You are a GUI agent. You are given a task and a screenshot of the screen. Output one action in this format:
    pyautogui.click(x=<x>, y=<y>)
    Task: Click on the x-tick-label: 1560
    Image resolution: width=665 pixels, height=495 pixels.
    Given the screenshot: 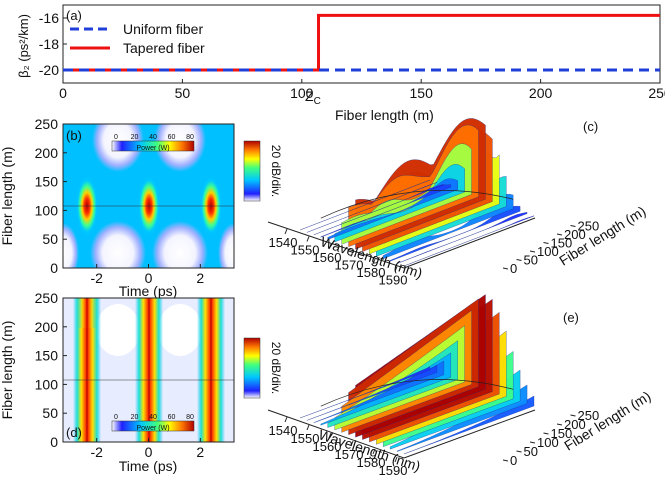 What is the action you would take?
    pyautogui.click(x=327, y=257)
    